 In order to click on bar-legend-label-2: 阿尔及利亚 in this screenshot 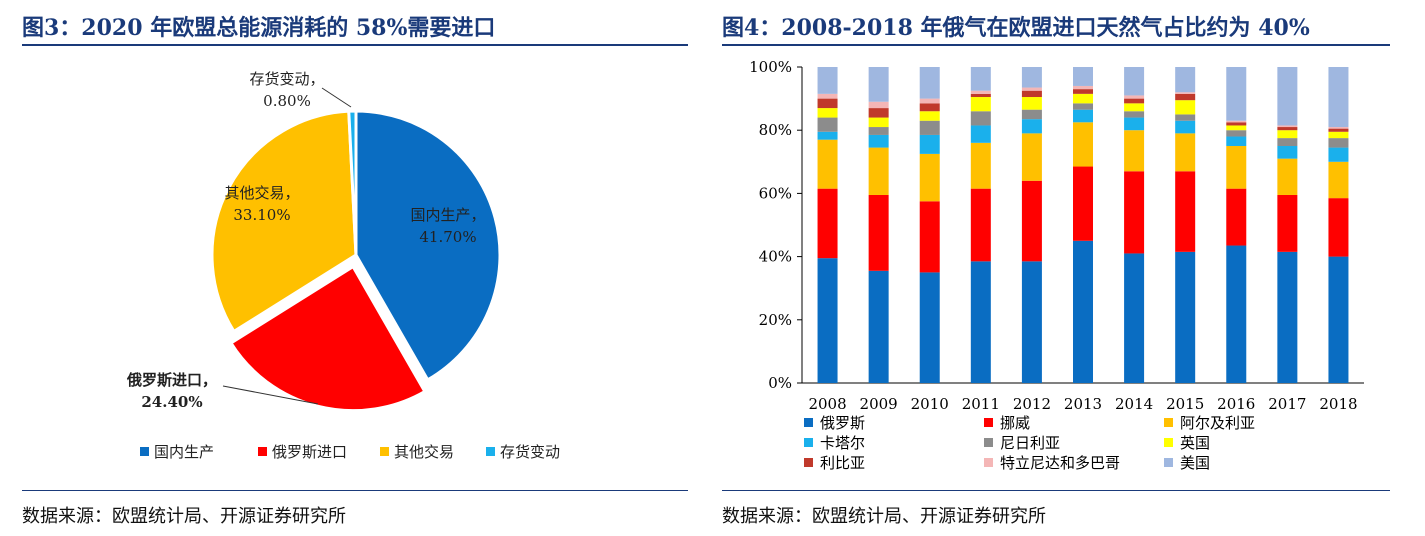, I will do `click(1217, 423)`.